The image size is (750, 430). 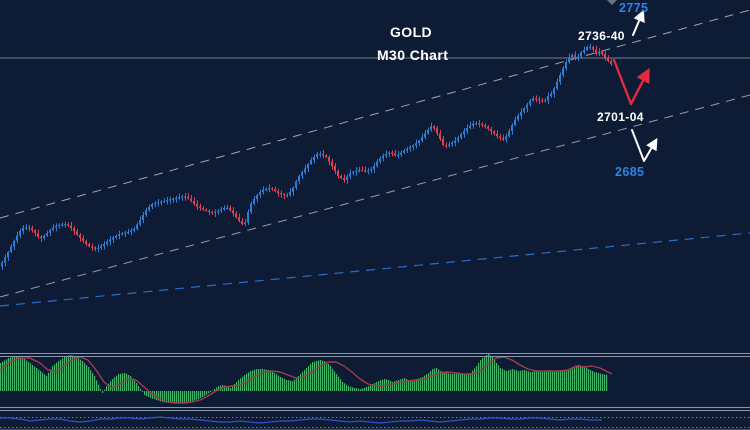 I want to click on macd-indicator-panel, so click(x=306, y=379).